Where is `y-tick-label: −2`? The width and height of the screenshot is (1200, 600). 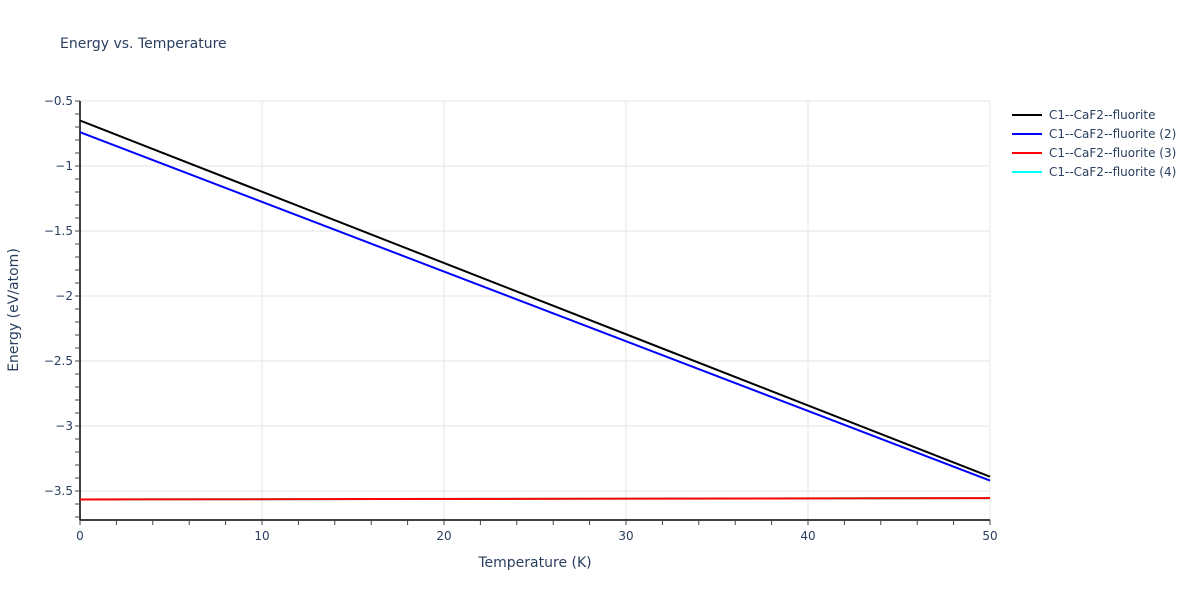
y-tick-label: −2 is located at coordinates (64, 296).